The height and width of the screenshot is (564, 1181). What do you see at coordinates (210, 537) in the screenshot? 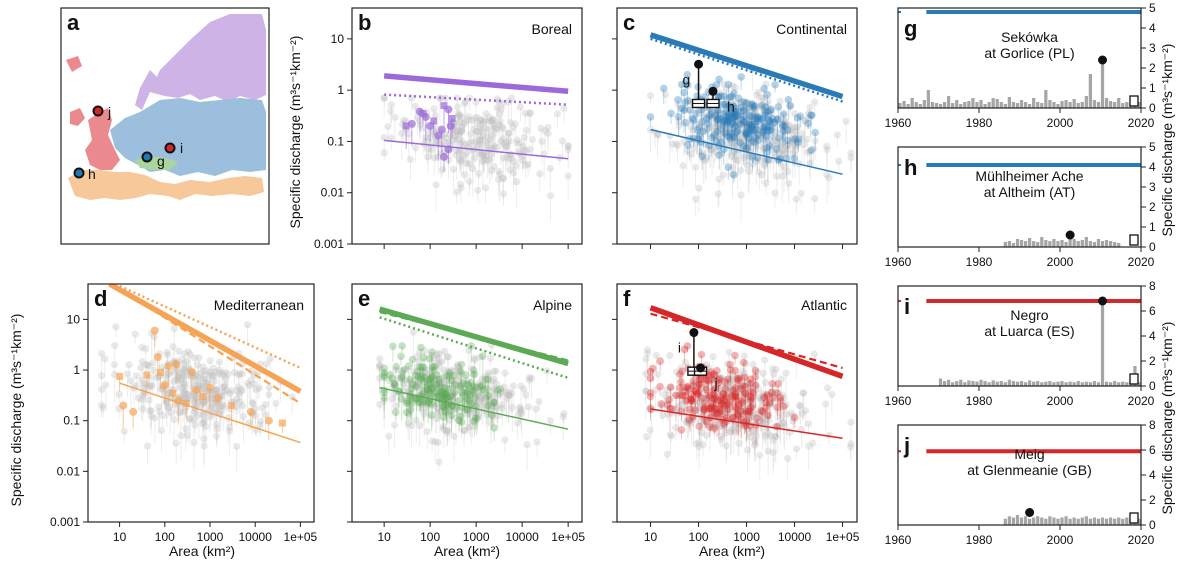
I see `x-tick-label: 1000` at bounding box center [210, 537].